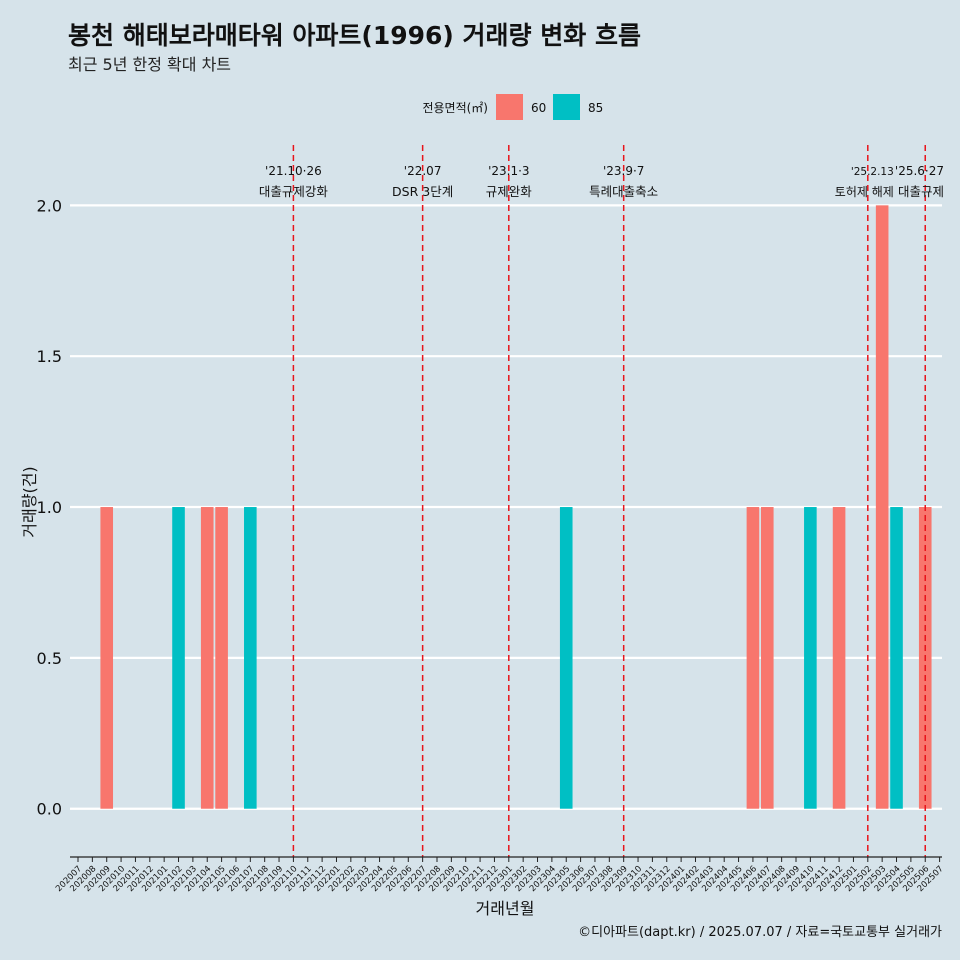 The width and height of the screenshot is (960, 960). What do you see at coordinates (29, 501) in the screenshot?
I see `y-axis-label: 거래량(건)` at bounding box center [29, 501].